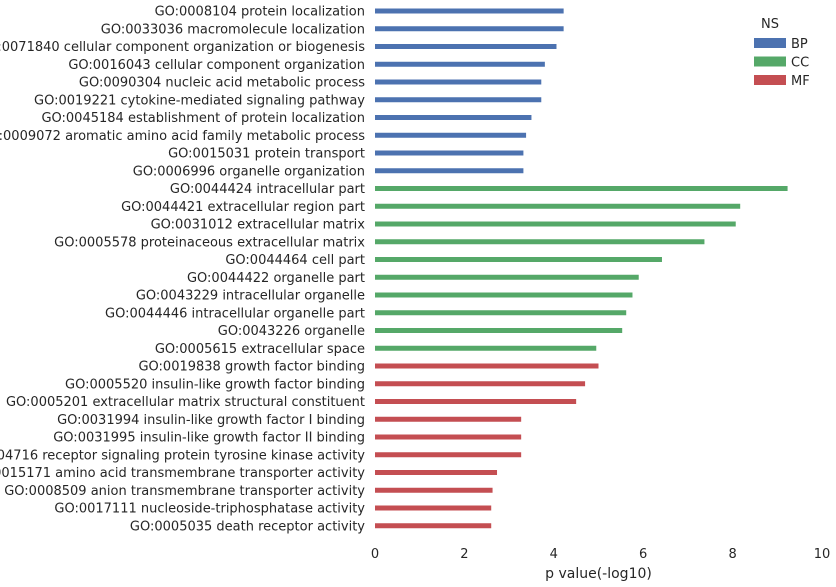 This screenshot has width=836, height=587. I want to click on legend-entry-label: MF, so click(800, 81).